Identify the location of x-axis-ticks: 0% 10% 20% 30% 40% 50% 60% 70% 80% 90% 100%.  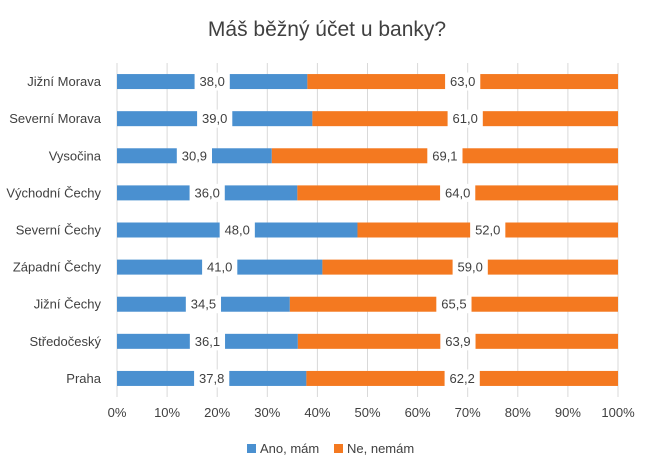
(371, 412).